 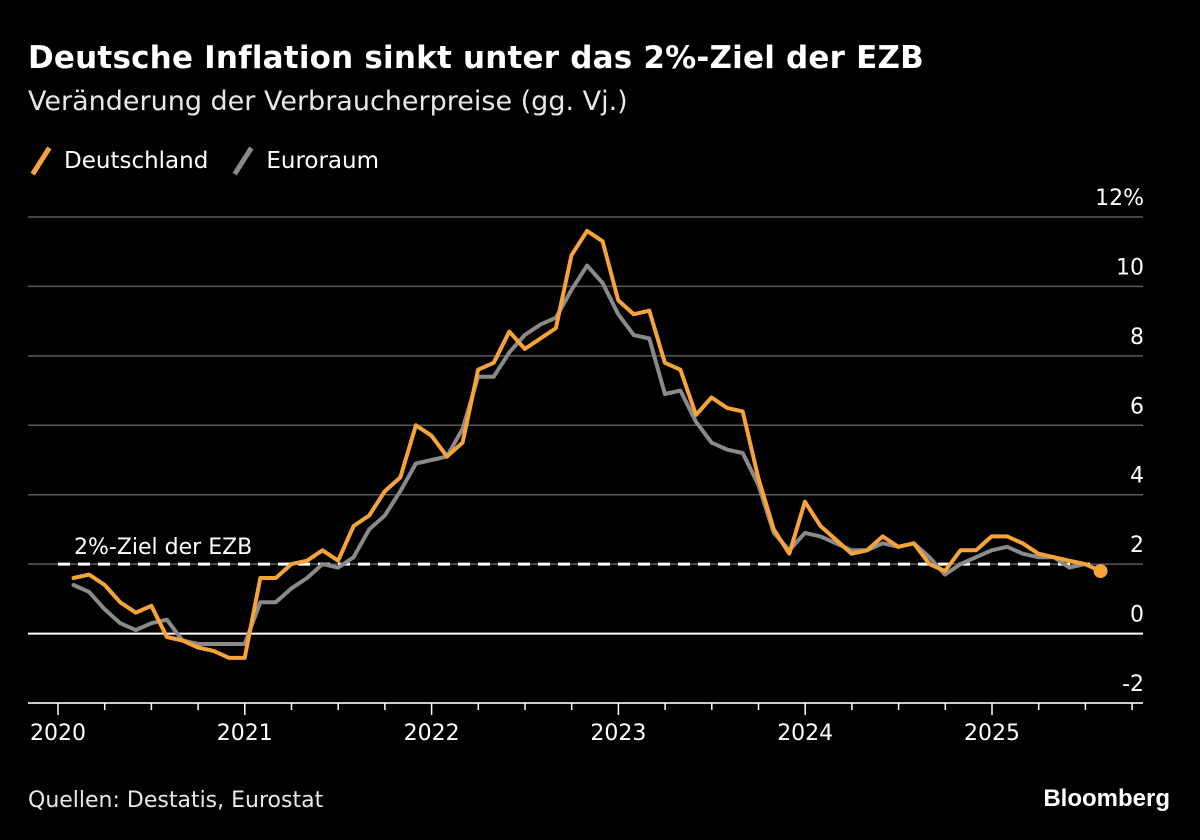 I want to click on y-tick-label: 4, so click(x=1137, y=476).